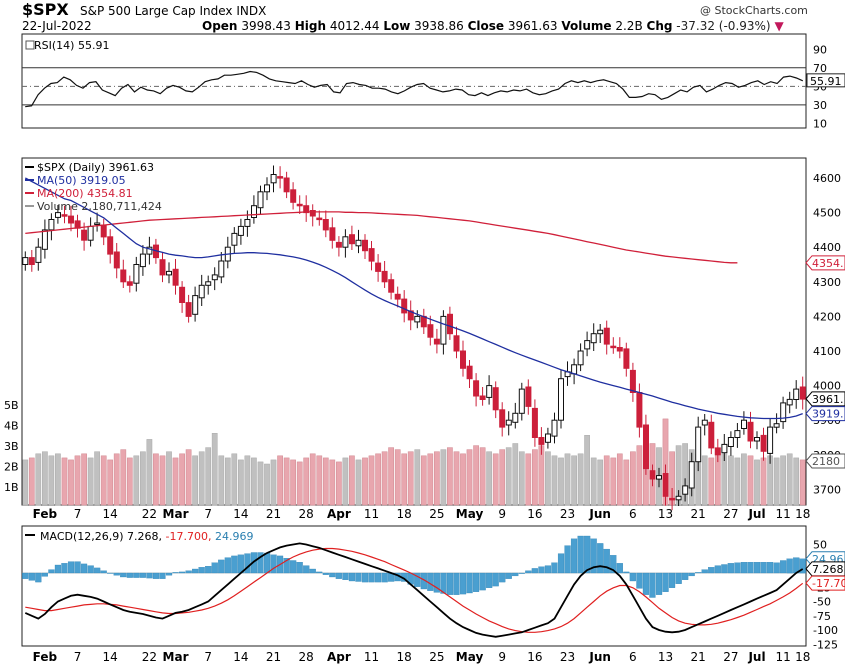  What do you see at coordinates (240, 657) in the screenshot?
I see `x-axis-label: 14` at bounding box center [240, 657].